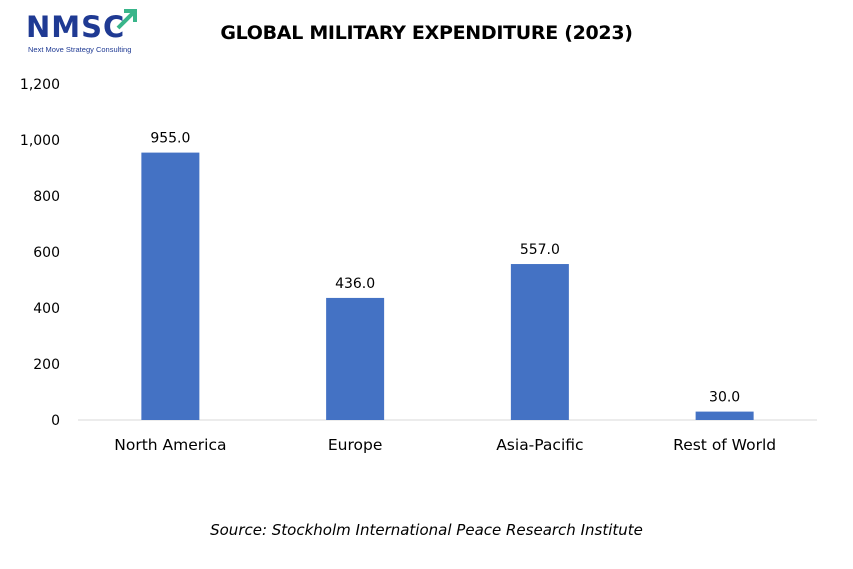  What do you see at coordinates (170, 139) in the screenshot?
I see `data-label: 955.0` at bounding box center [170, 139].